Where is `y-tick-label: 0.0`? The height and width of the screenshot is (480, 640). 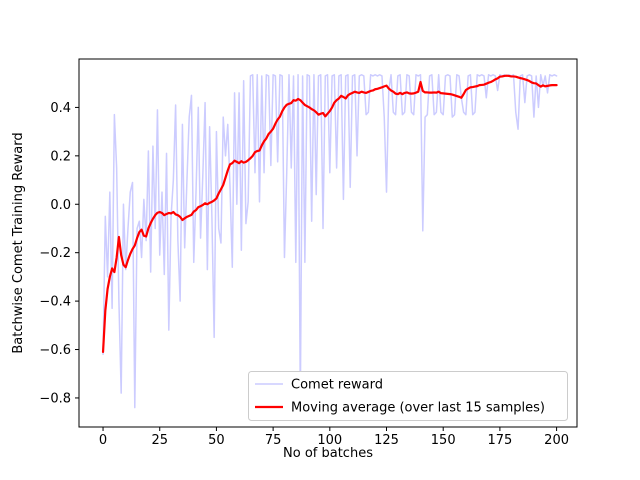
y-tick-label: 0.0 is located at coordinates (60, 205).